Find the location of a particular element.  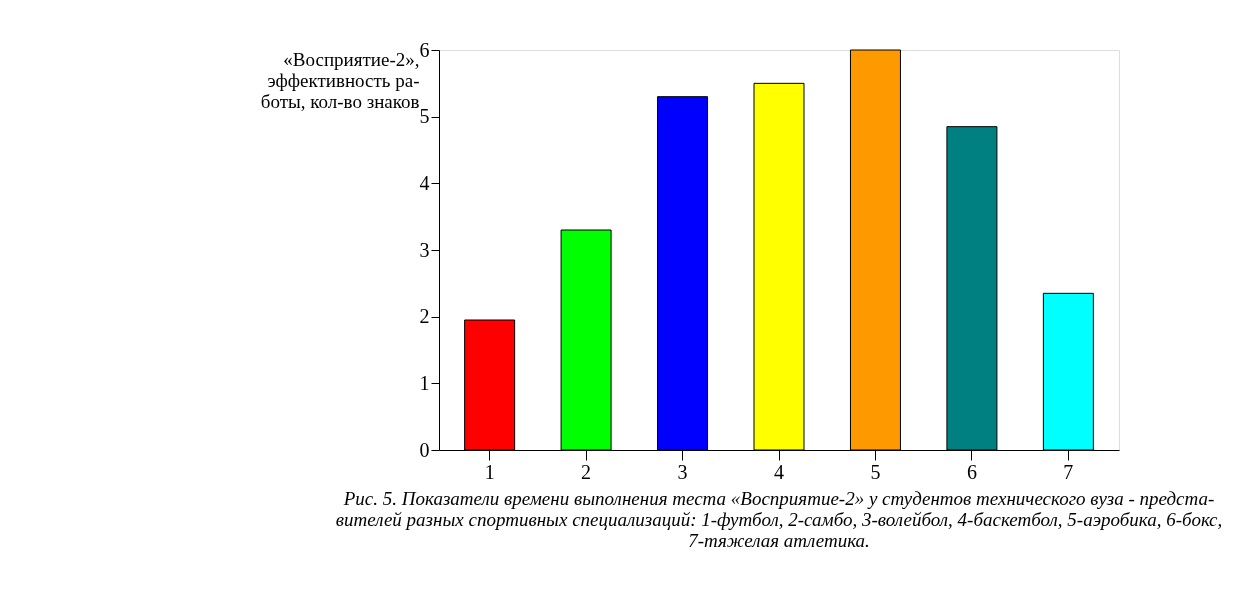

x-tick-label: 3 is located at coordinates (682, 471).